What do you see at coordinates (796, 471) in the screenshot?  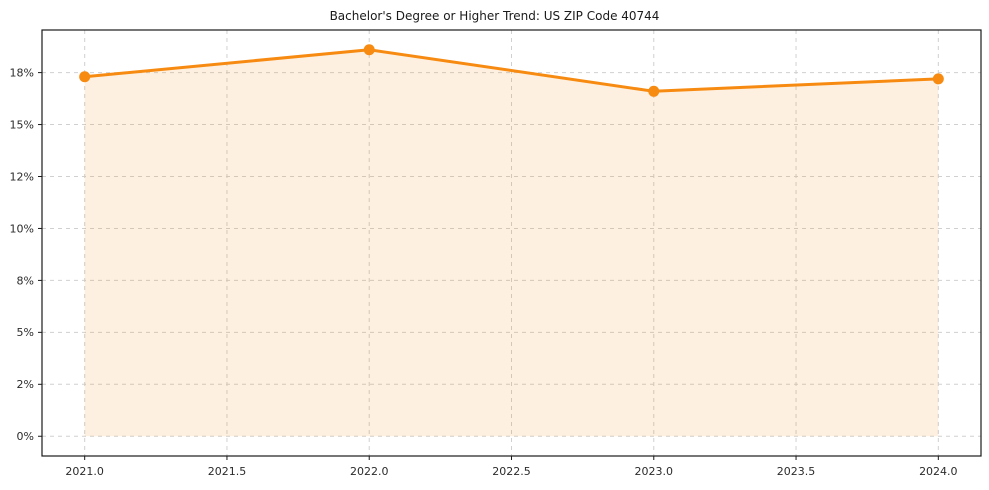 I see `x-tick-label: 2023.5` at bounding box center [796, 471].